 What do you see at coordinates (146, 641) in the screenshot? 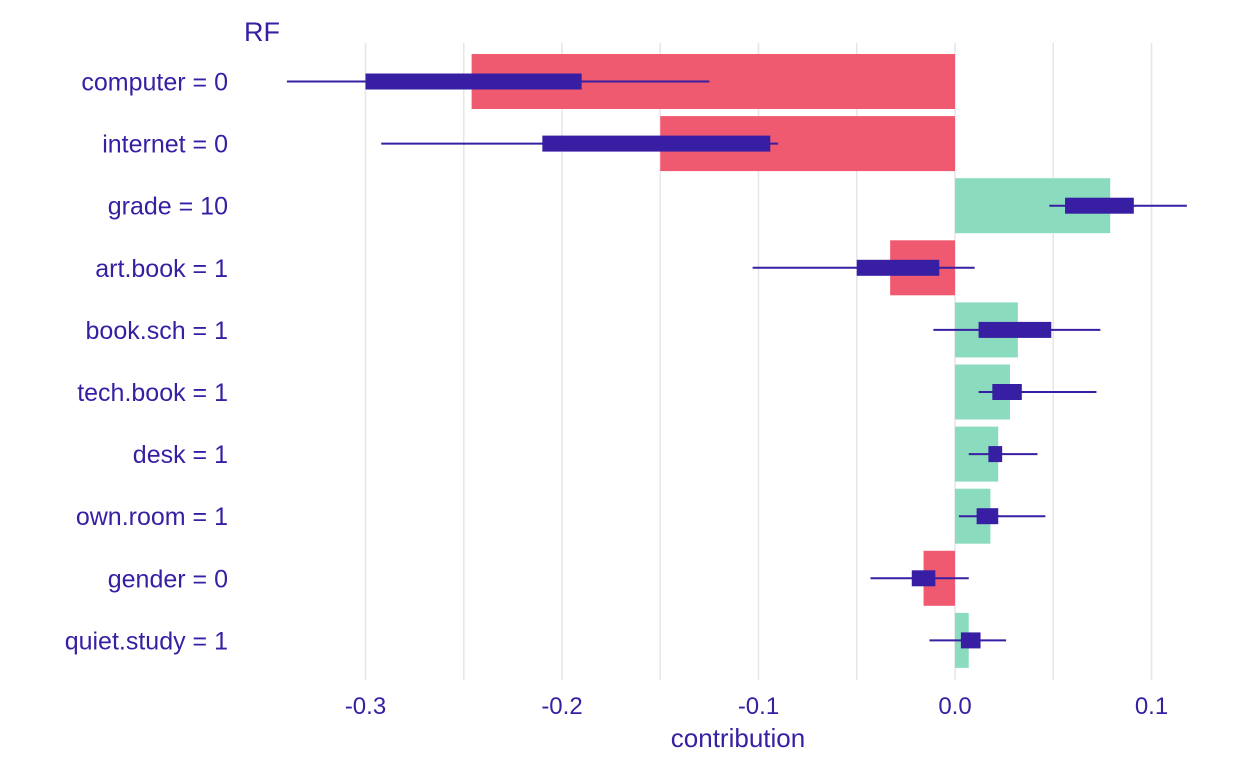
I see `category-label: quiet.study = 1` at bounding box center [146, 641].